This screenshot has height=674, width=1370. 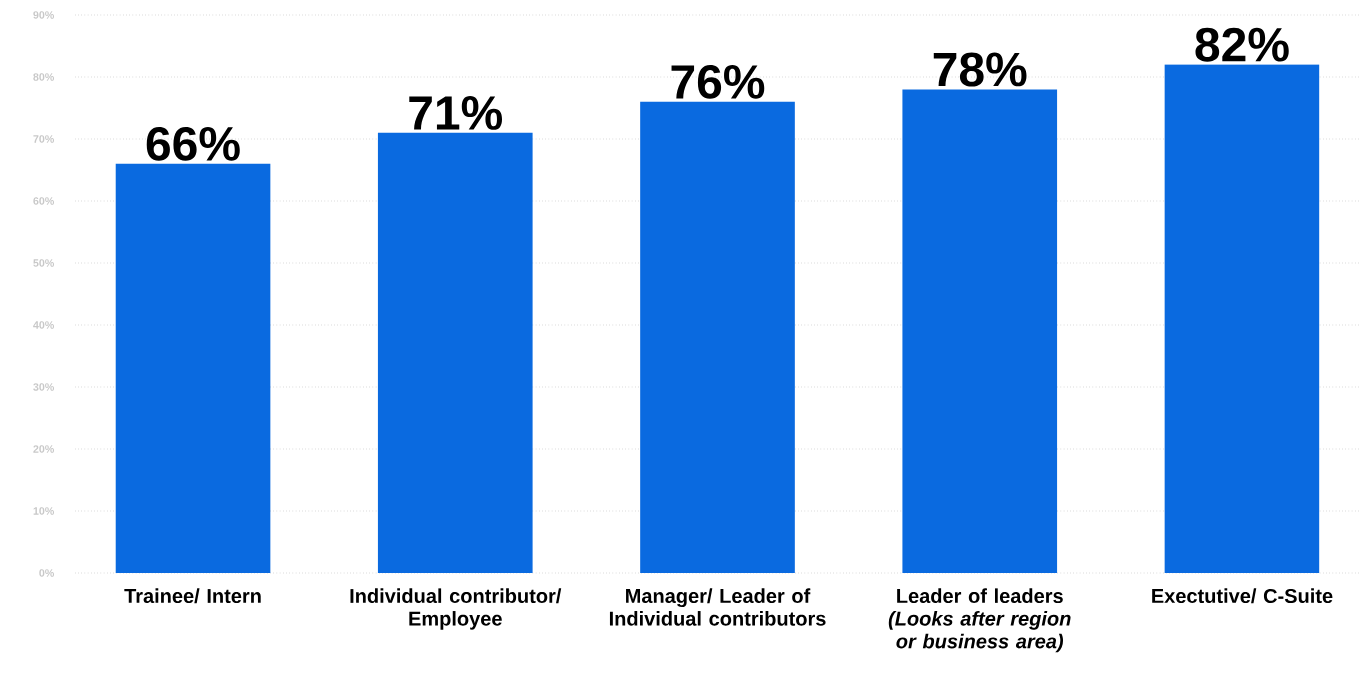 I want to click on data-label: 82%, so click(x=1242, y=44).